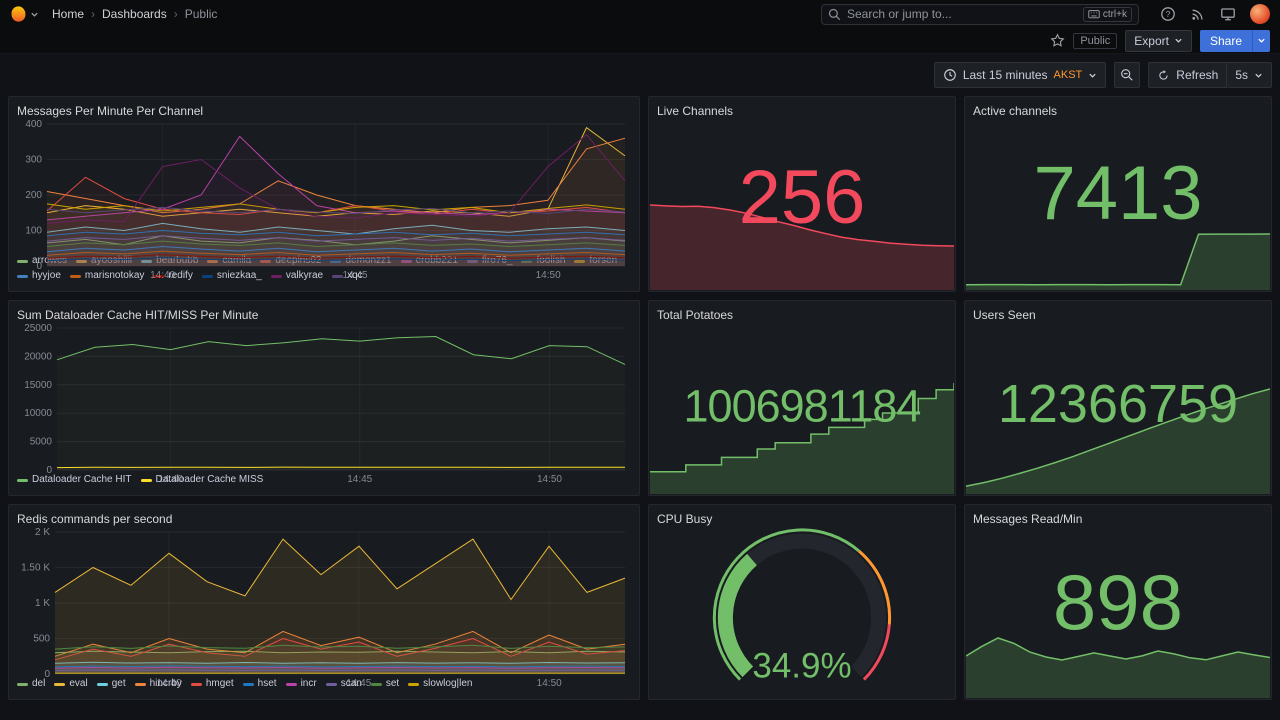  Describe the element at coordinates (78, 683) in the screenshot. I see `legend-label: eval` at that location.